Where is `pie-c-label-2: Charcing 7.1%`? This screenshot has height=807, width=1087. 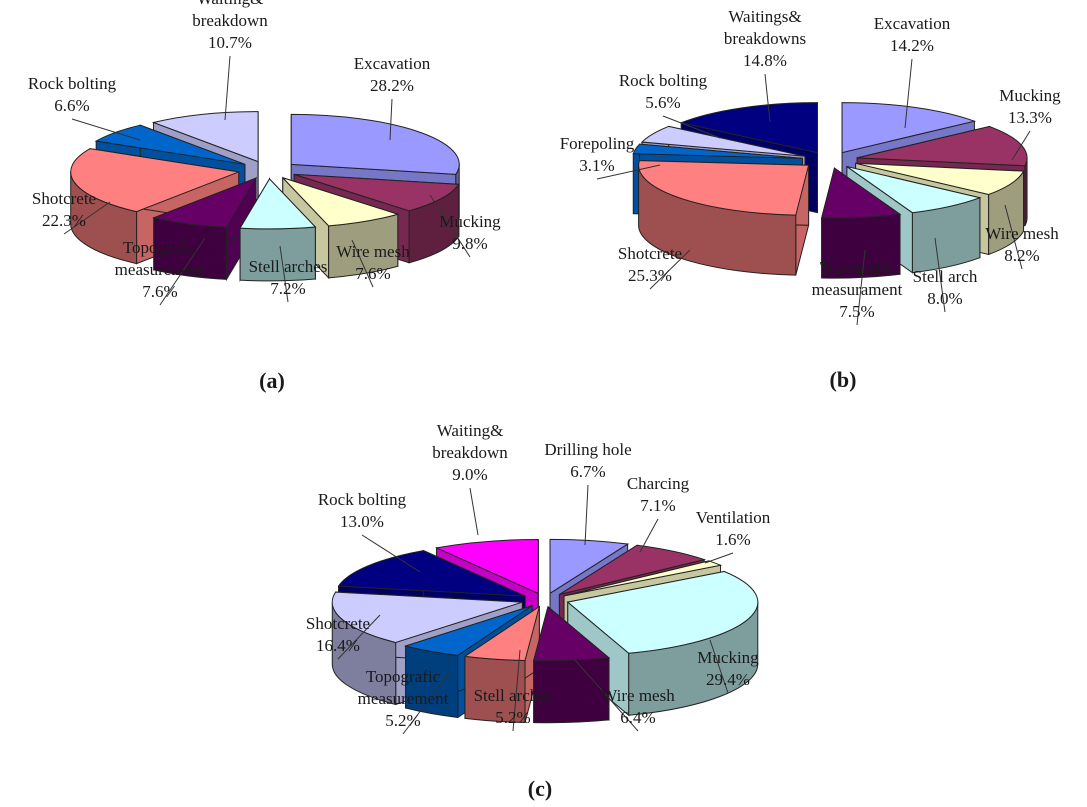 pie-c-label-2: Charcing 7.1% is located at coordinates (658, 494).